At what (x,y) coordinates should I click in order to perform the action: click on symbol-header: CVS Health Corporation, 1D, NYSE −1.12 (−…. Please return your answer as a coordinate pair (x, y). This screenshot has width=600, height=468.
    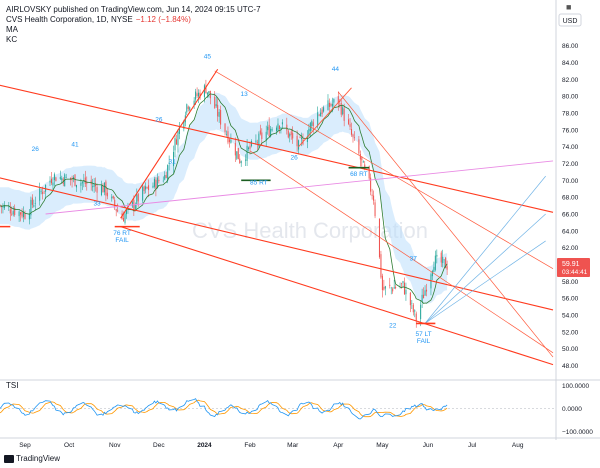
    Looking at the image, I should click on (98, 20).